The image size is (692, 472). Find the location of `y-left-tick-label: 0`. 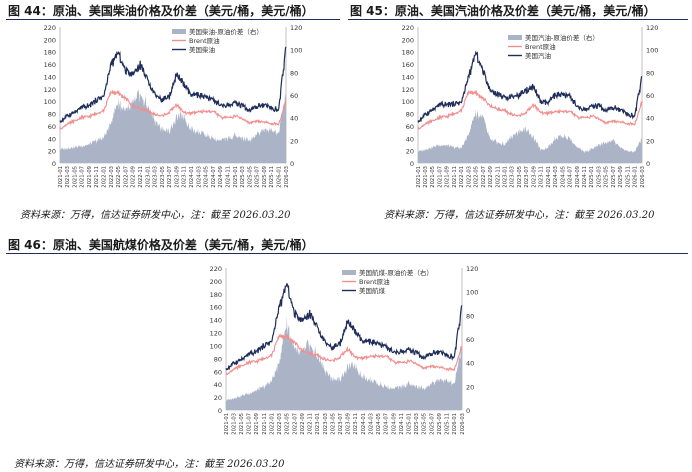

y-left-tick-label: 0 is located at coordinates (412, 164).